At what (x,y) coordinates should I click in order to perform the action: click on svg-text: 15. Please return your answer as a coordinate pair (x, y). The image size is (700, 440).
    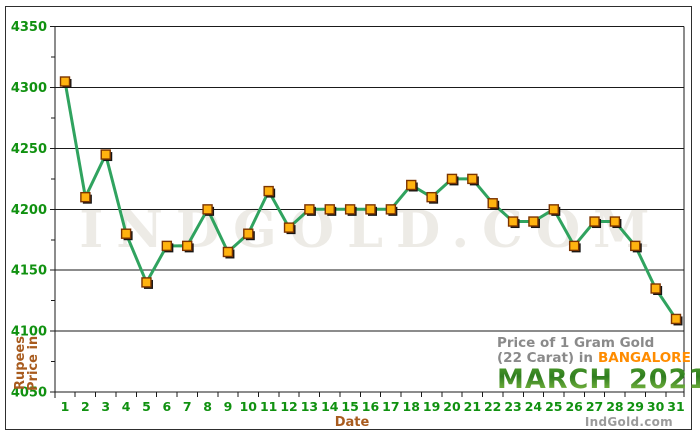
    Looking at the image, I should click on (349, 406).